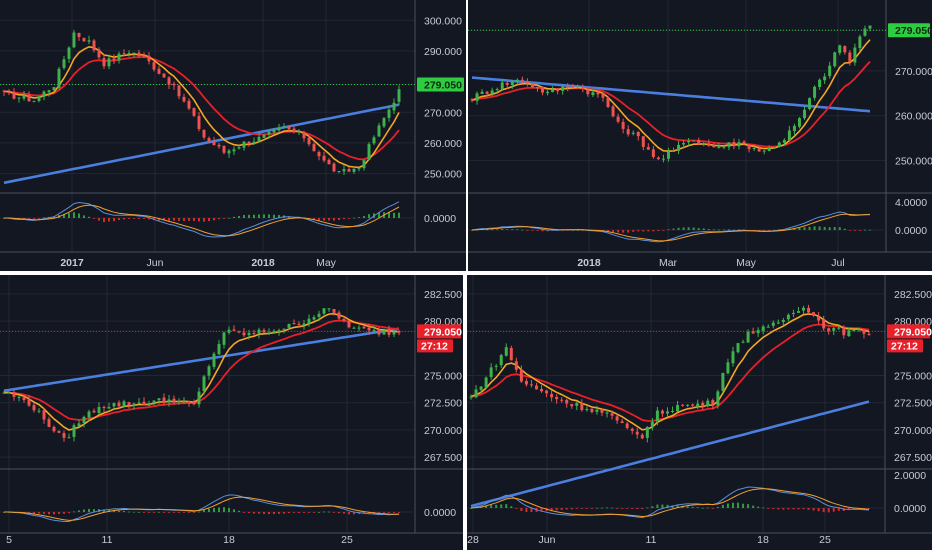  Describe the element at coordinates (473, 540) in the screenshot. I see `time-tick-label: 28` at that location.